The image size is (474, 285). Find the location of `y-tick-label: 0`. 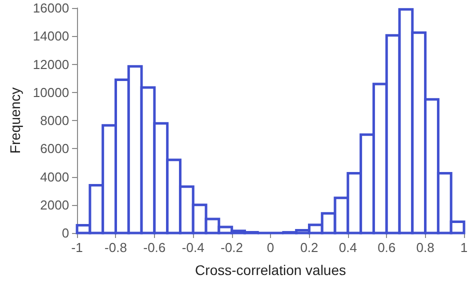

y-tick-label: 0 is located at coordinates (66, 233).